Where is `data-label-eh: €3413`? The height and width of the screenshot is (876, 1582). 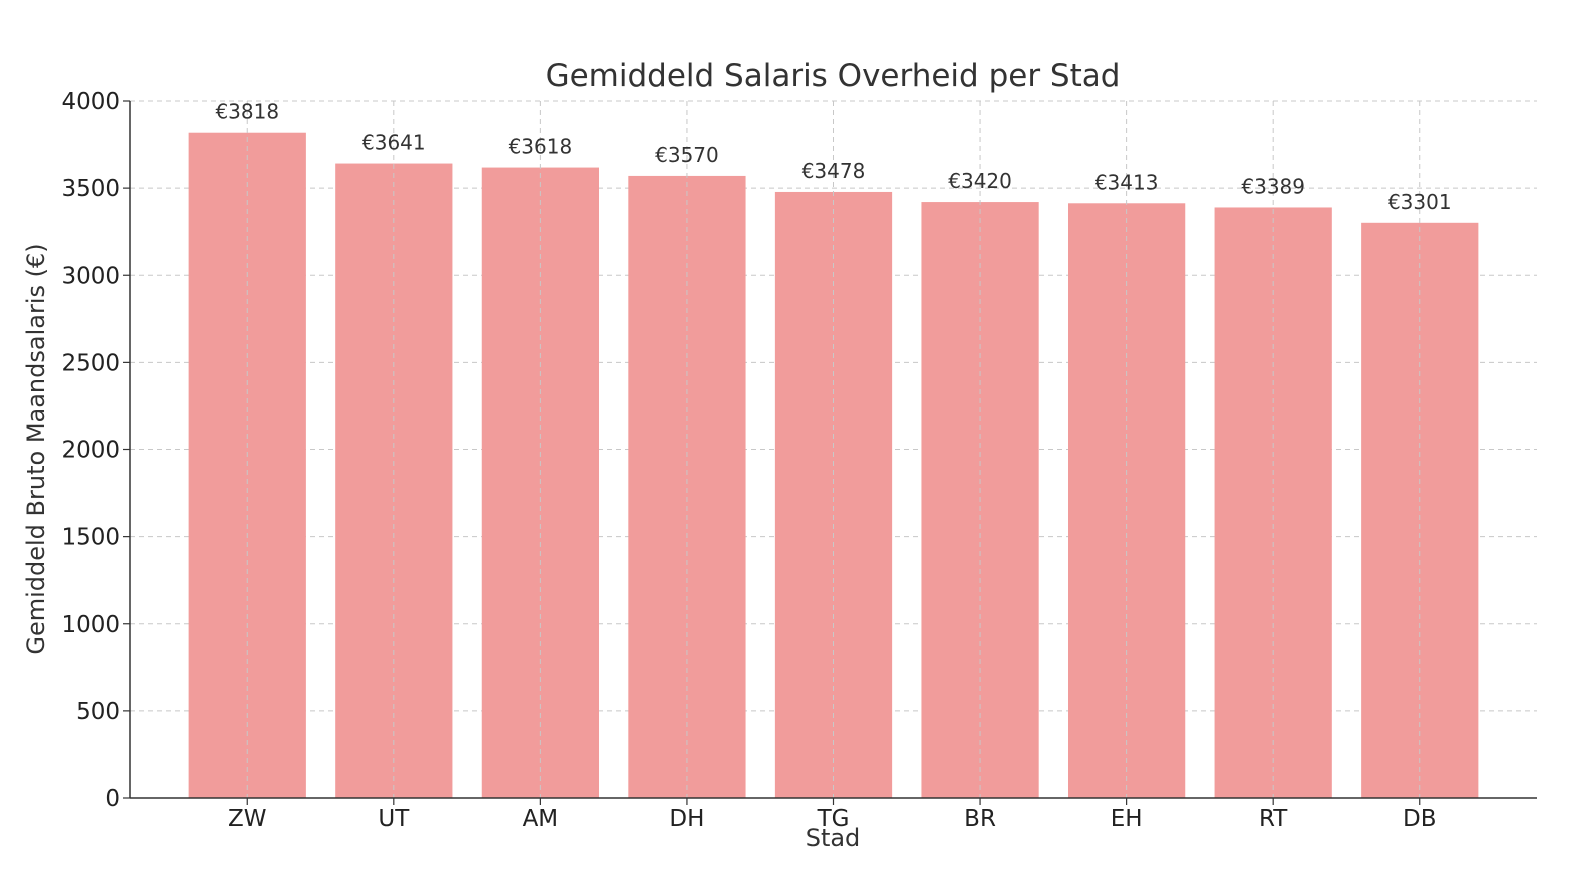 data-label-eh: €3413 is located at coordinates (1127, 182).